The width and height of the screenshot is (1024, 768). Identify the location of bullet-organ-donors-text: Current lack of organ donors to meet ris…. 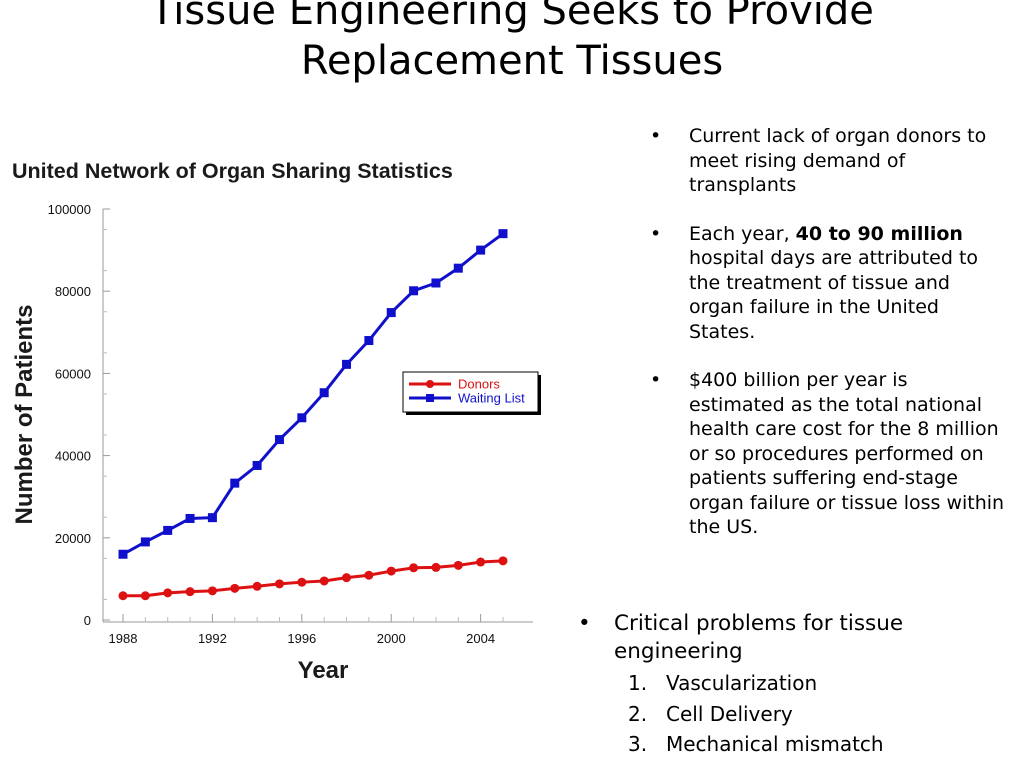
(838, 160).